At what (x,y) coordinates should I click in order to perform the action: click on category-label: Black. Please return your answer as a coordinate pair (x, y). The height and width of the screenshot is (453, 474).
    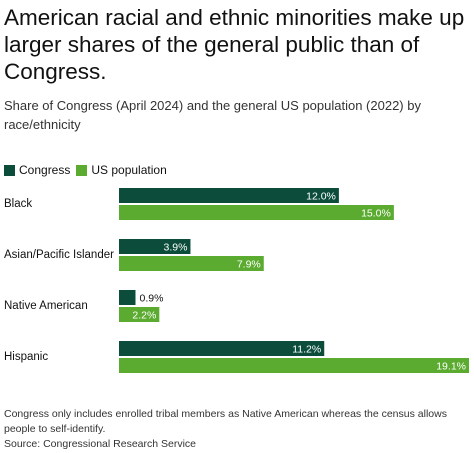
    Looking at the image, I should click on (18, 204).